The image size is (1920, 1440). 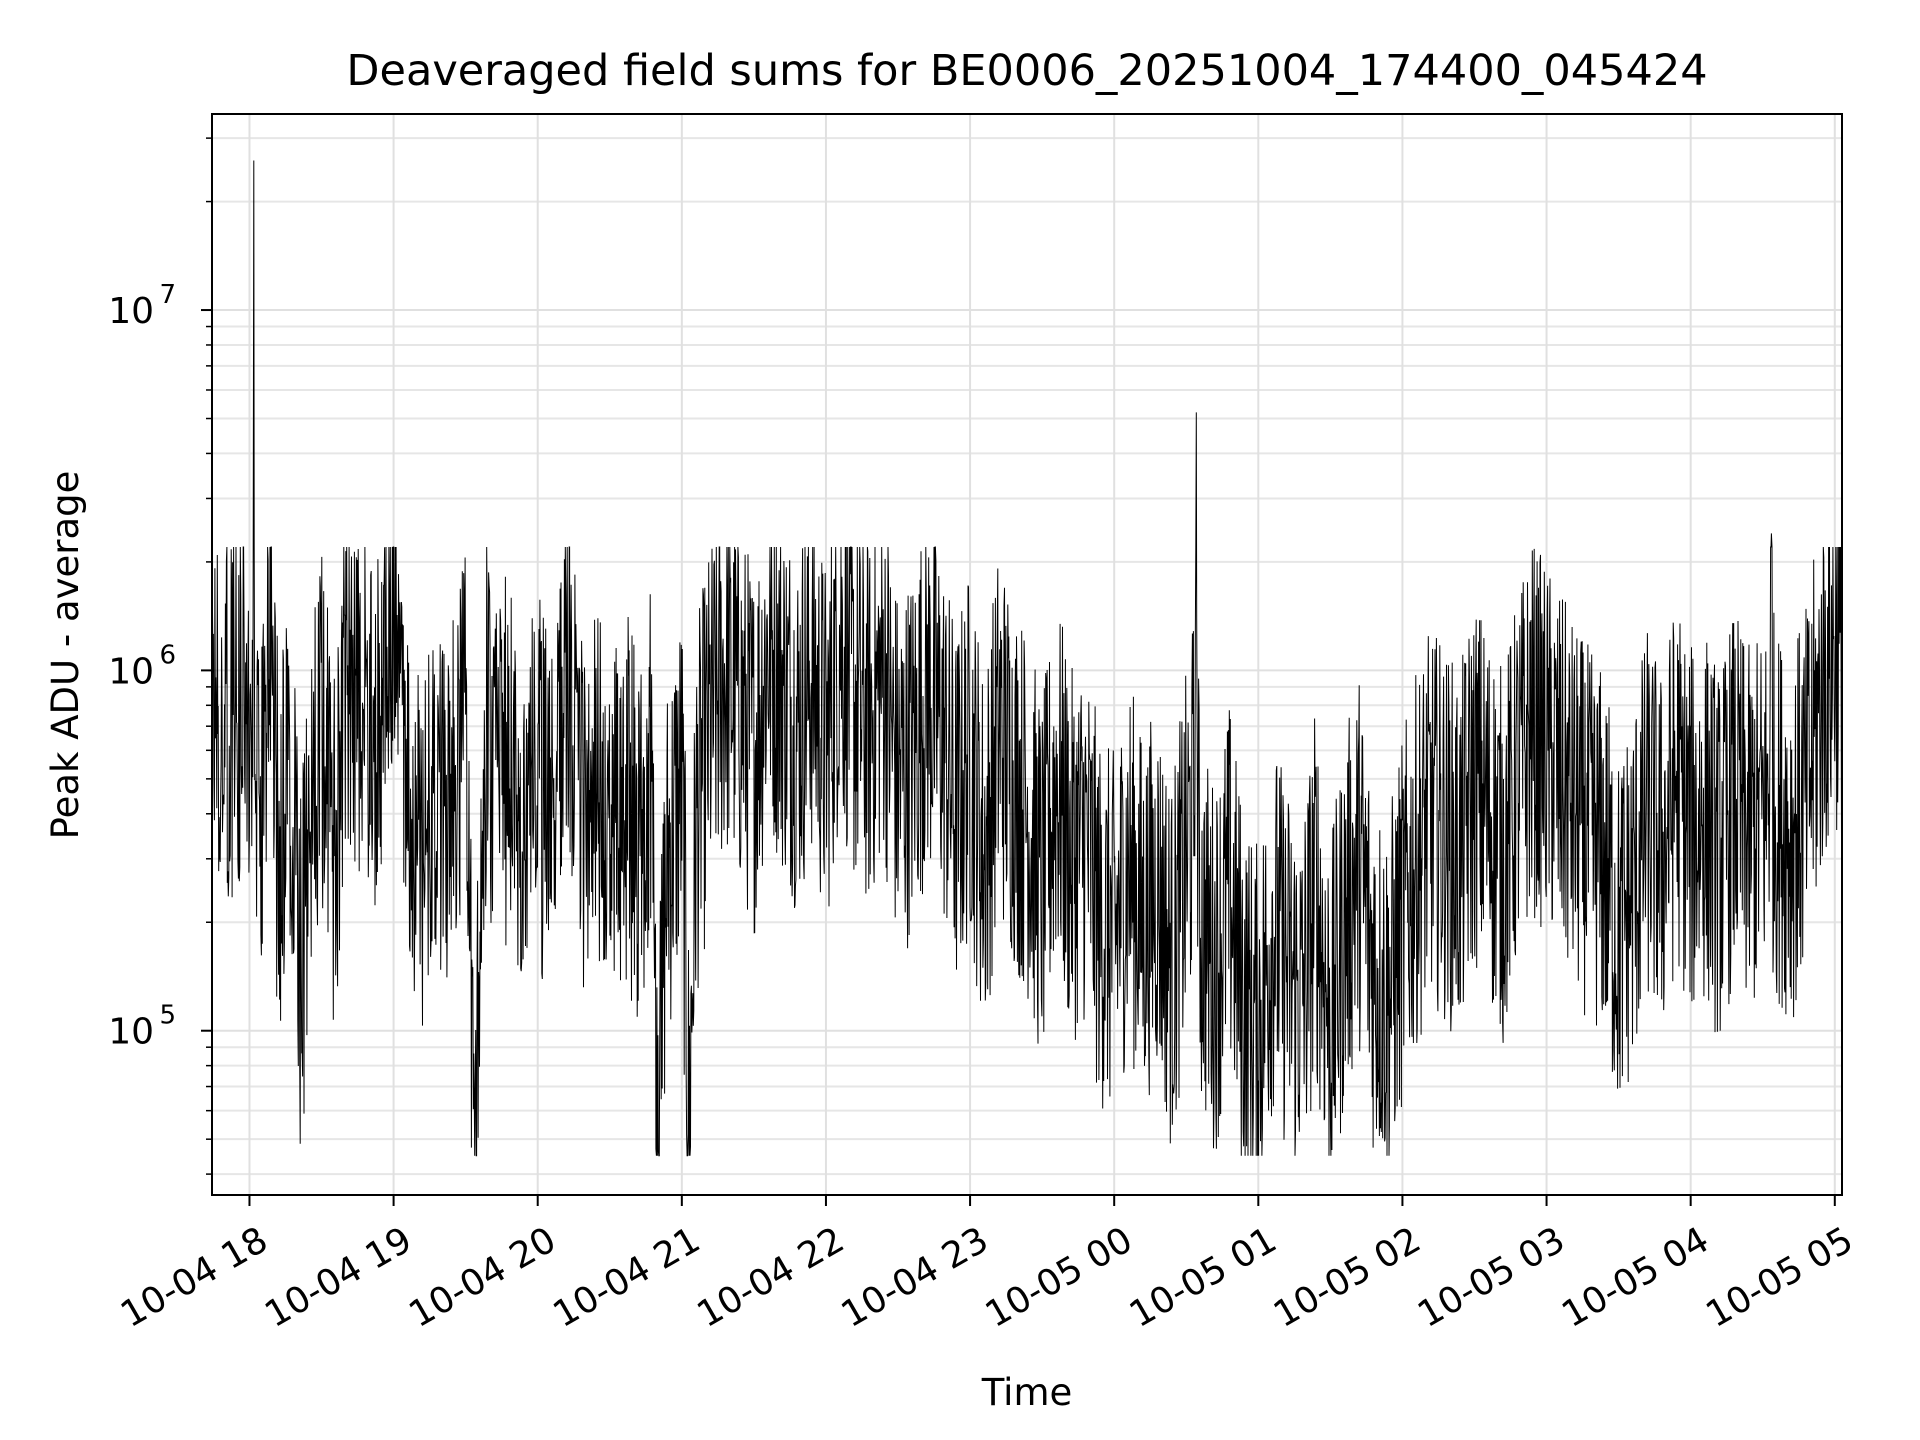 I want to click on x-axis-label: Time, so click(x=1027, y=1392).